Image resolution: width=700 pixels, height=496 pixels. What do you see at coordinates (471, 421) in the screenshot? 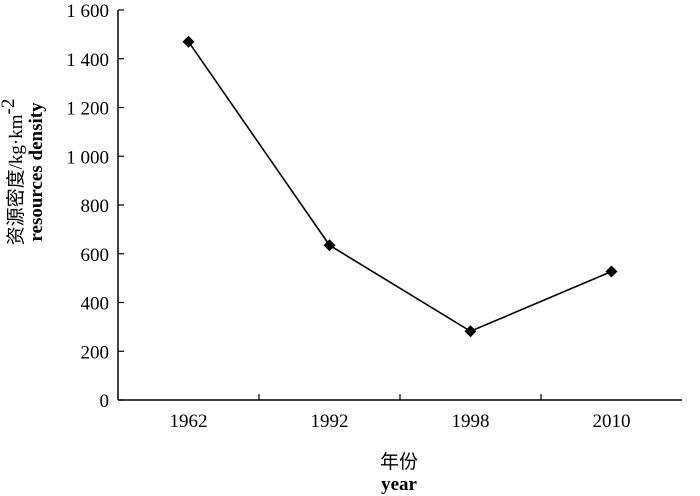
I see `x-tick-label: 1998` at bounding box center [471, 421].